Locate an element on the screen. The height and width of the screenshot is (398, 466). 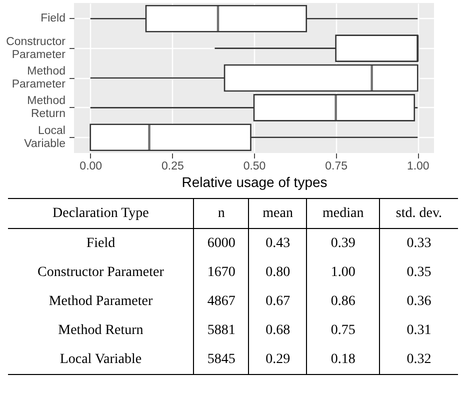
category-label: n is located at coordinates (221, 213).